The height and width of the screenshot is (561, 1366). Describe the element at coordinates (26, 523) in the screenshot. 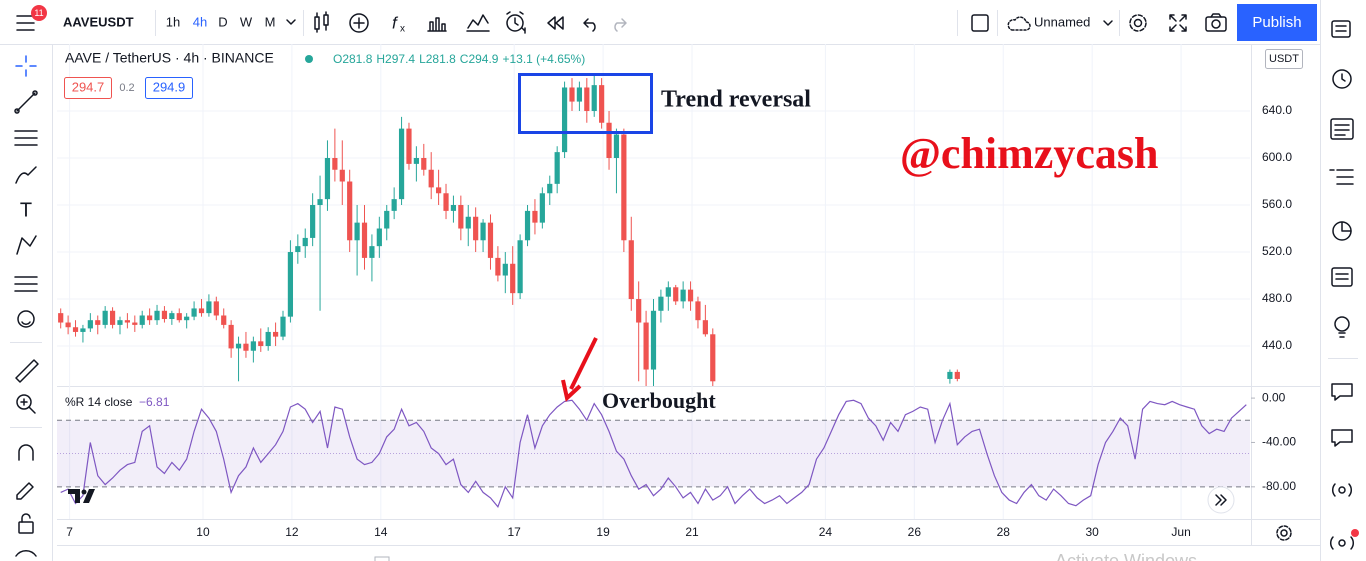

I see `lock-tool` at that location.